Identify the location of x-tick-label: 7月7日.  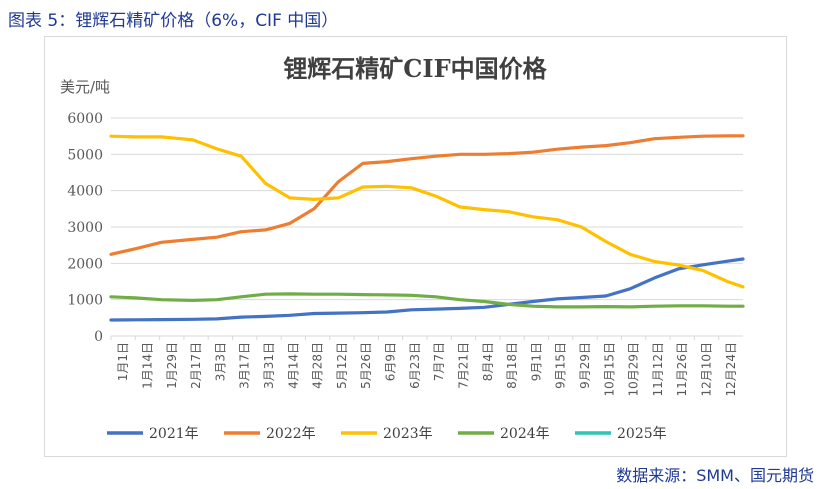
(439, 361).